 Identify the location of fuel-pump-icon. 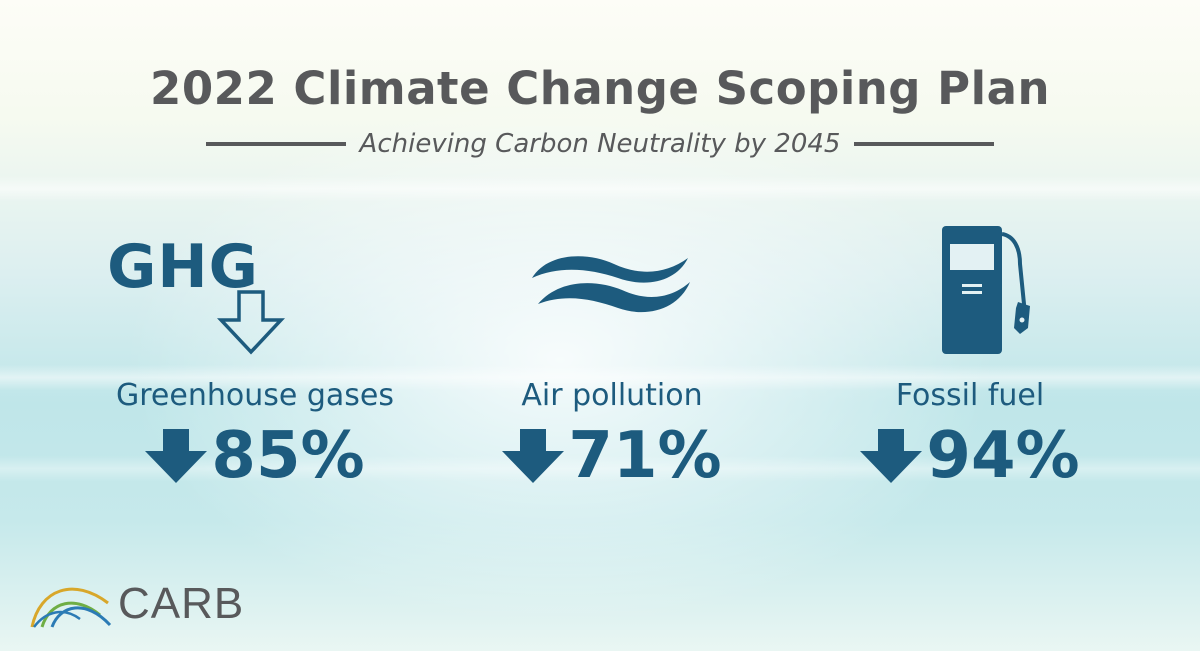
(986, 290).